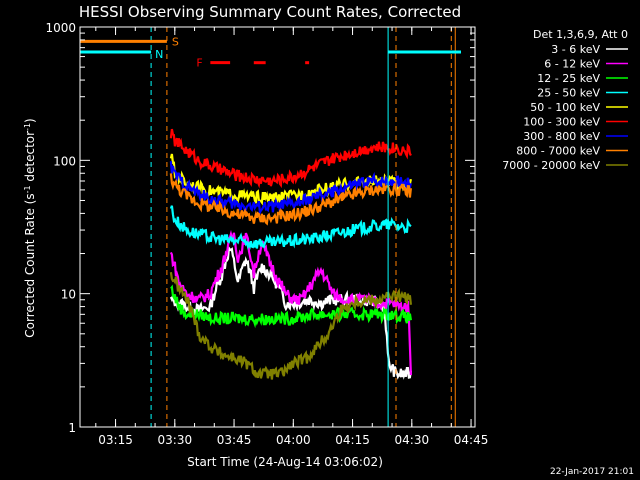 The image size is (640, 480). I want to click on flag-label-f: F, so click(199, 63).